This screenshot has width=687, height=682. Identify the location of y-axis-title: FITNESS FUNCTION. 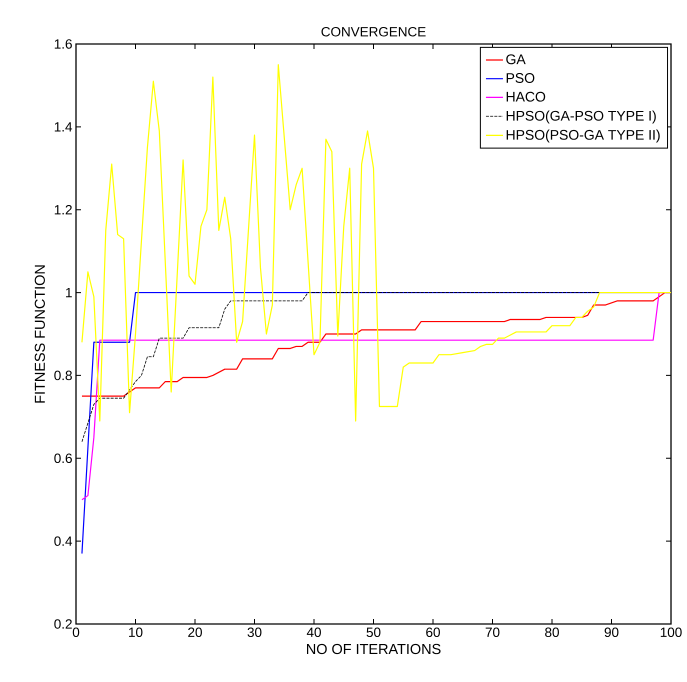
(39, 334).